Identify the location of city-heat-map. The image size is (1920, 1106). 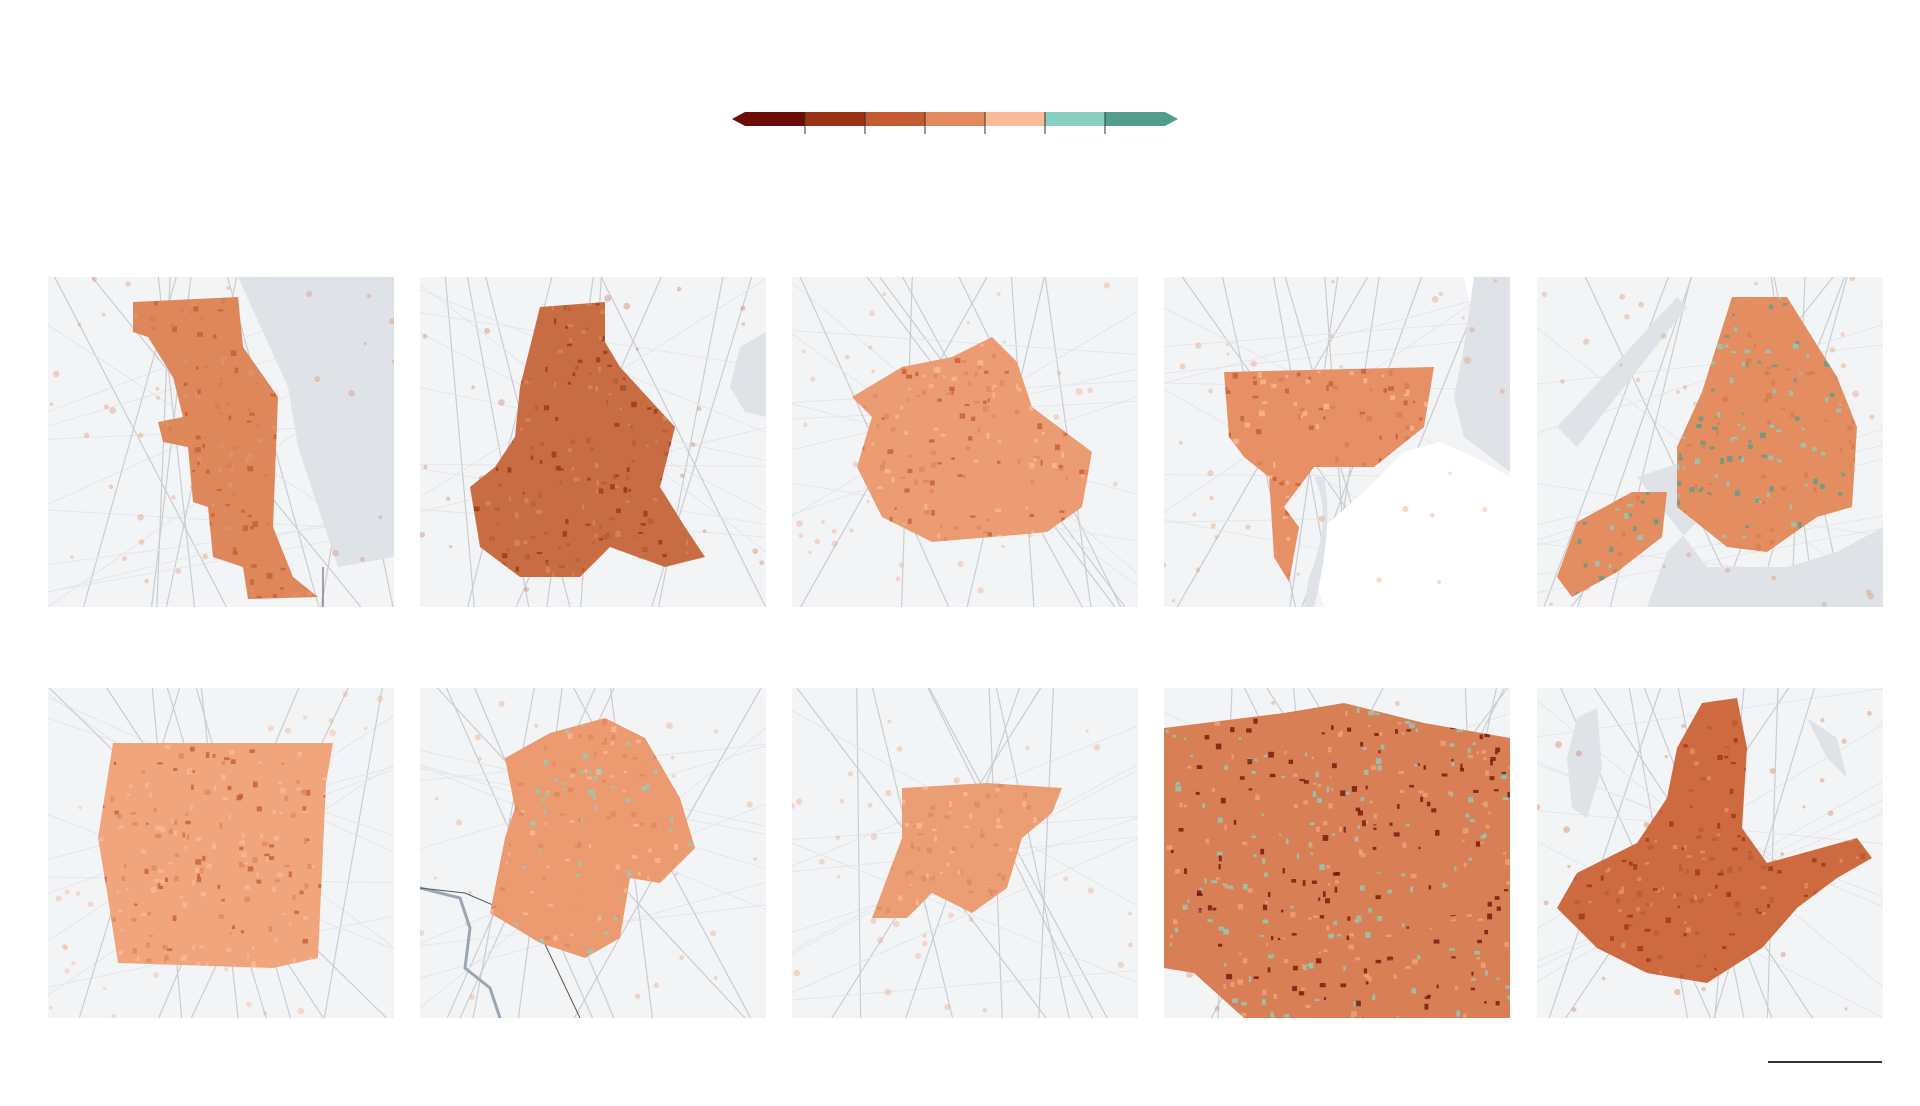
(221, 853).